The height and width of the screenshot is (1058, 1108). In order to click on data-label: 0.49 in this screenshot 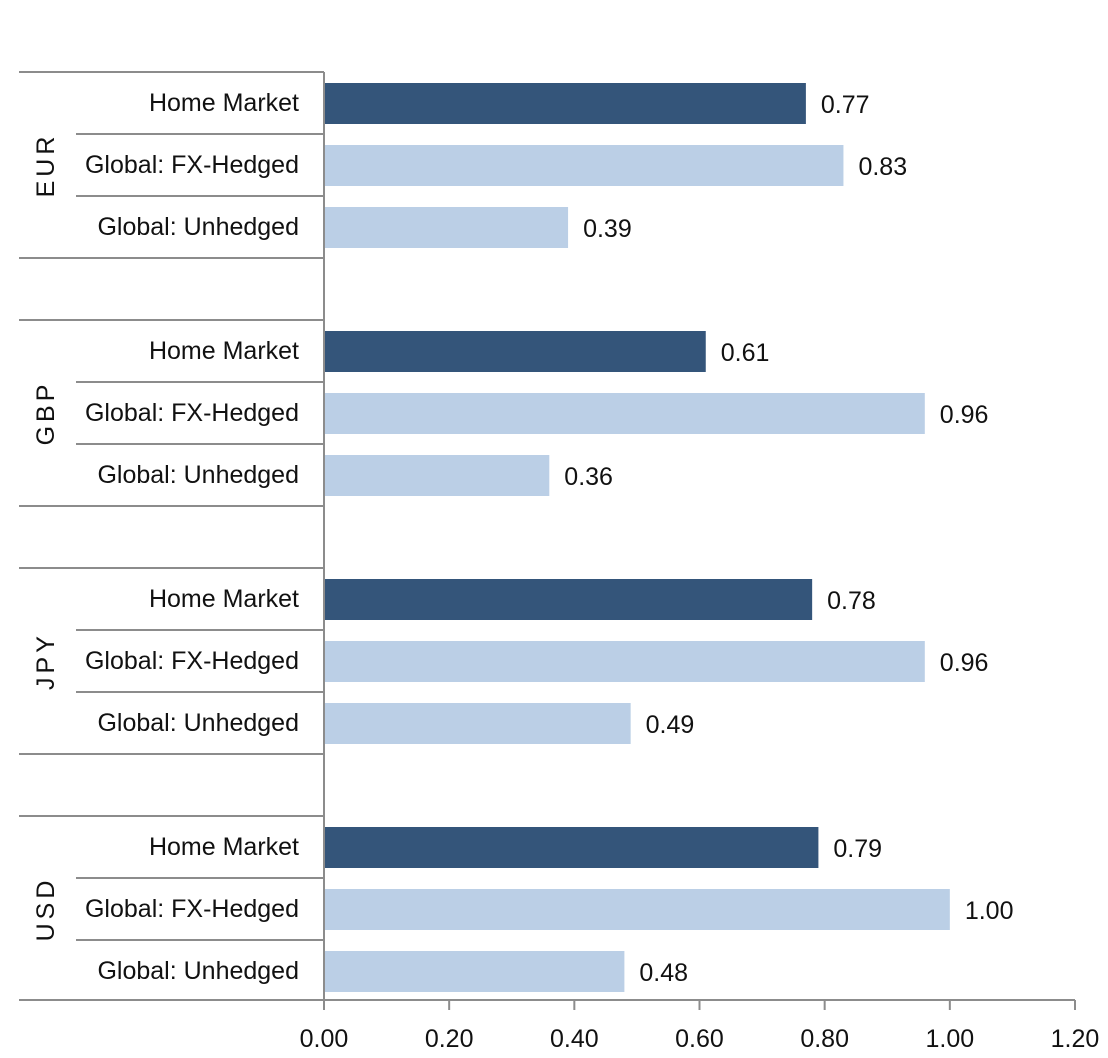, I will do `click(670, 725)`.